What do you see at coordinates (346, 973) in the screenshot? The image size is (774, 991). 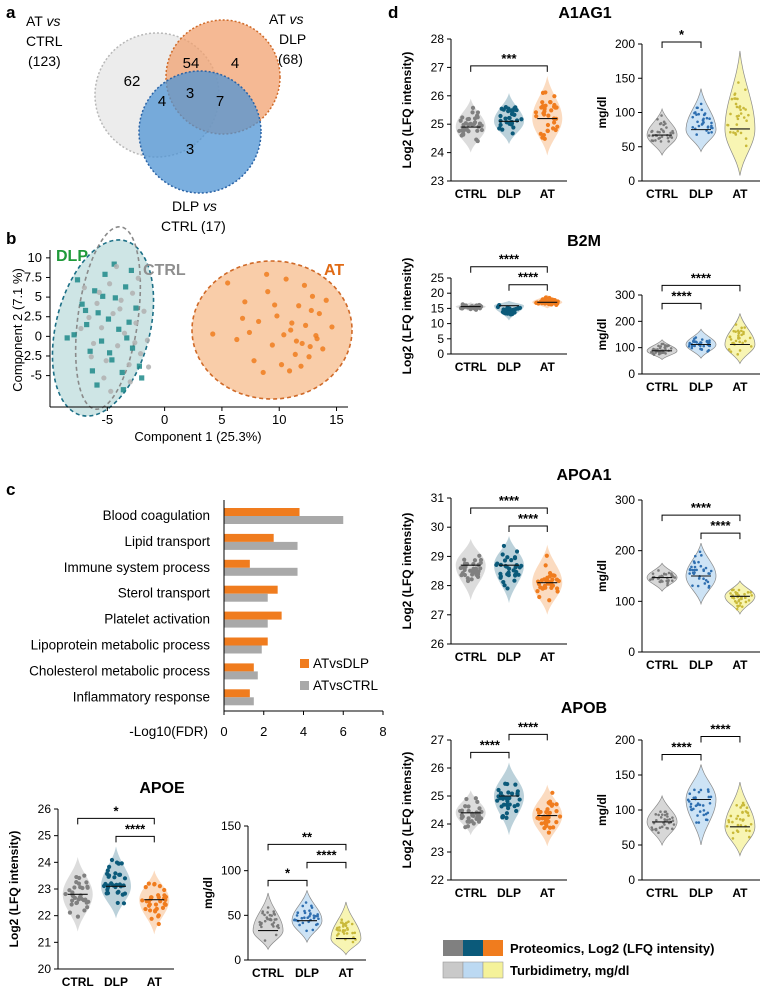 I see `violin-x-tick-label: AT` at bounding box center [346, 973].